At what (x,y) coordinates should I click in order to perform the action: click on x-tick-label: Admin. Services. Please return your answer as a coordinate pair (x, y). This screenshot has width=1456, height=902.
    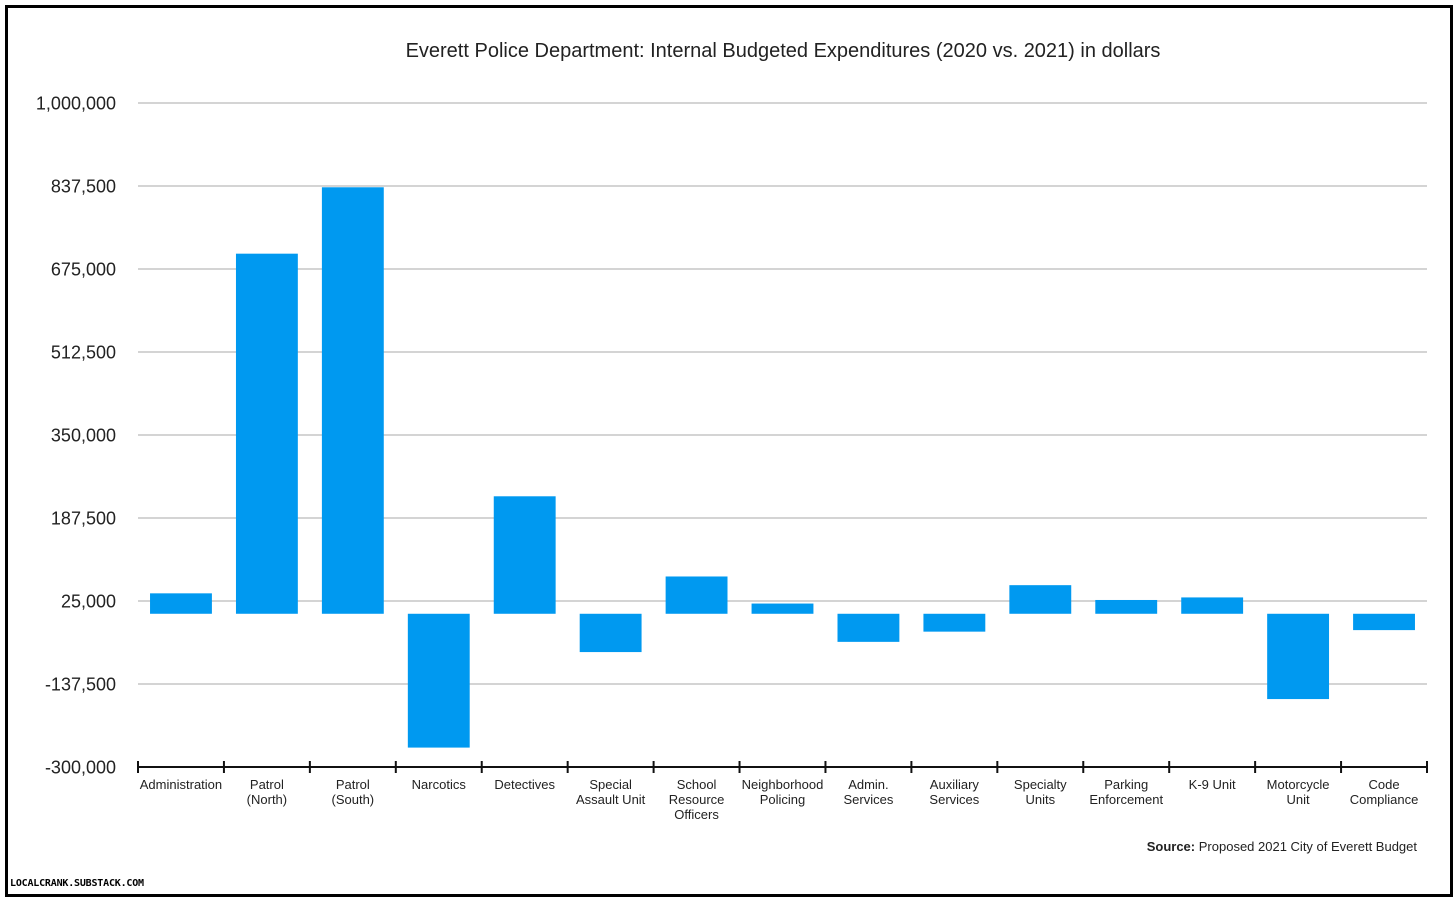
    Looking at the image, I should click on (869, 792).